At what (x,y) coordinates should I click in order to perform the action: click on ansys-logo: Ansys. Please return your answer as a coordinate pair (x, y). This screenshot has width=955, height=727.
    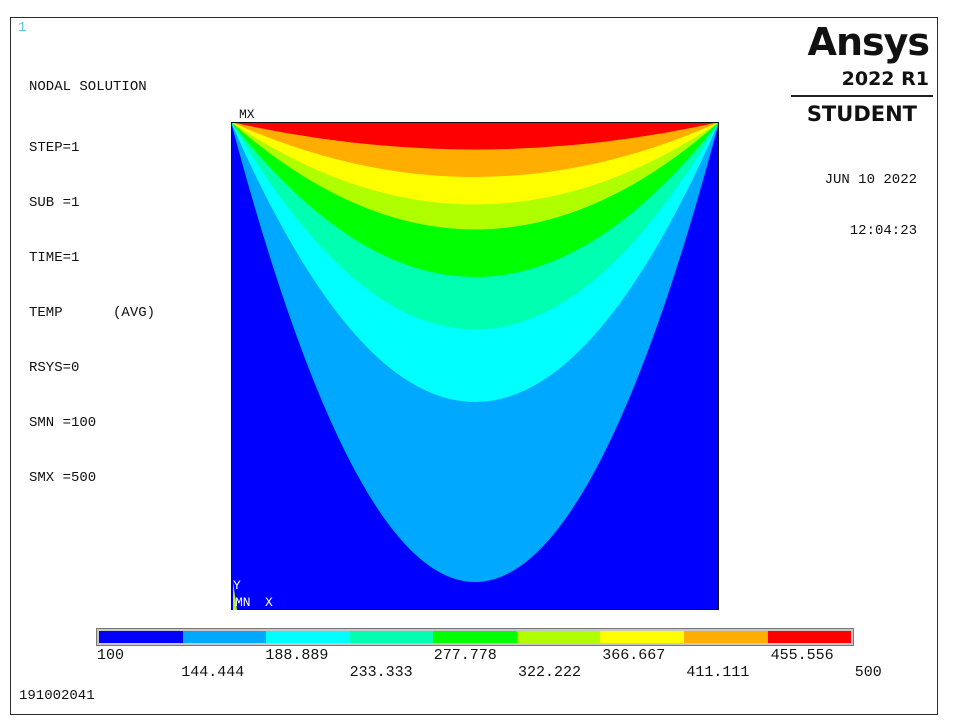
    Looking at the image, I should click on (868, 42).